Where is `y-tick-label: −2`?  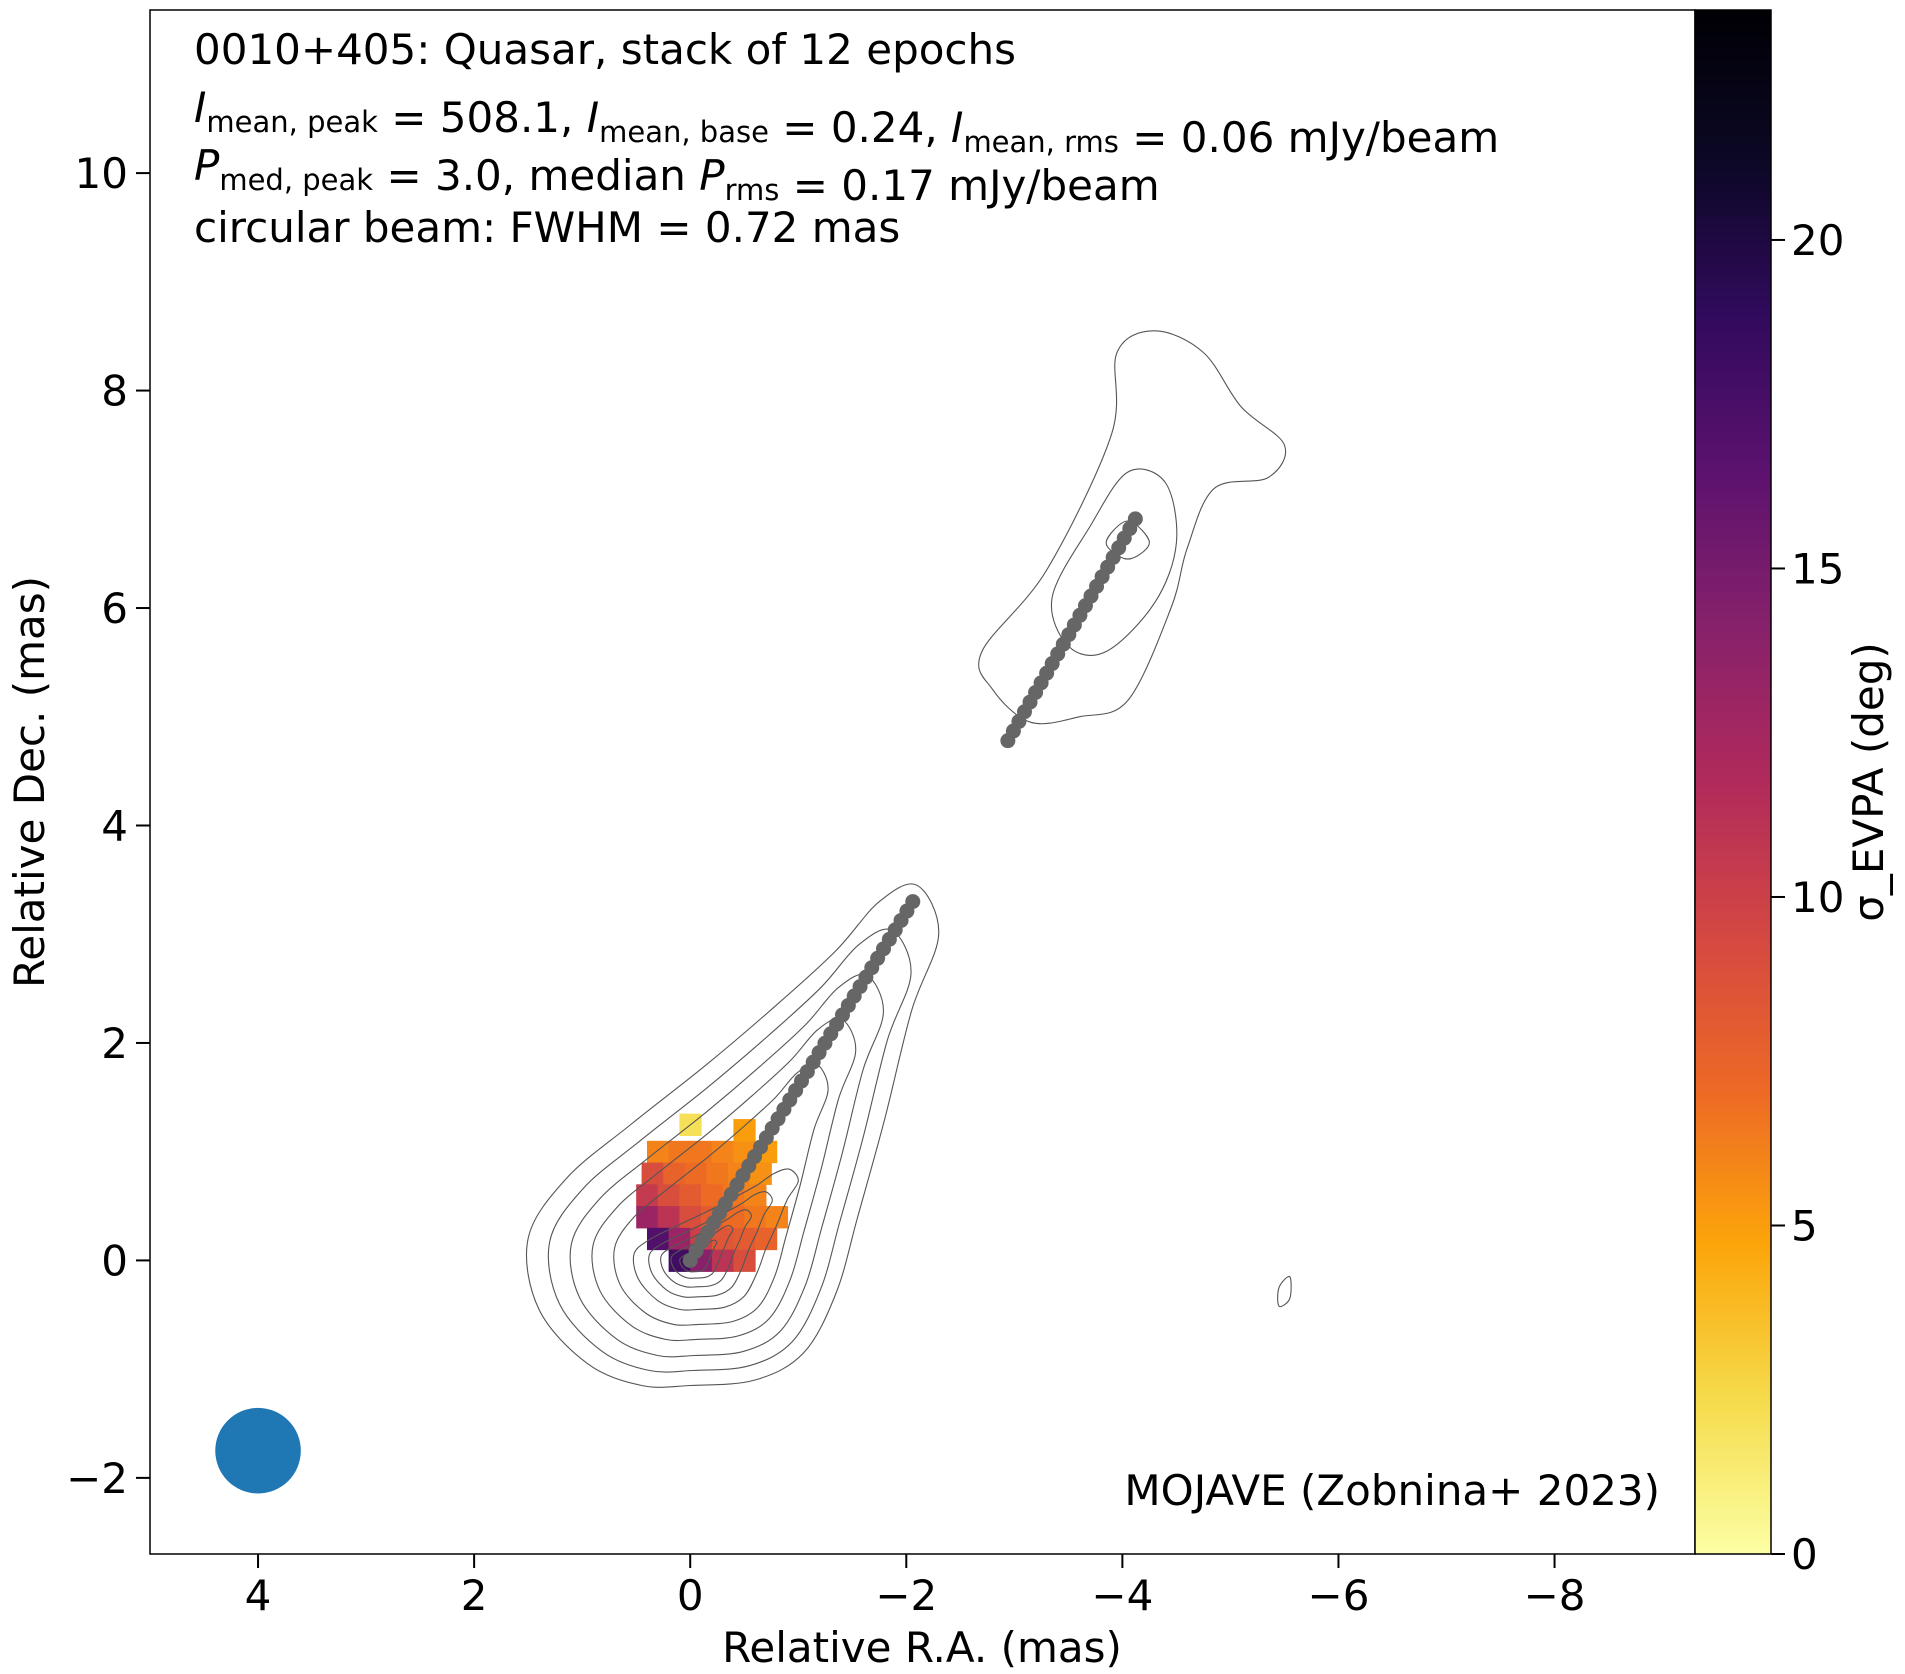
y-tick-label: −2 is located at coordinates (97, 1478).